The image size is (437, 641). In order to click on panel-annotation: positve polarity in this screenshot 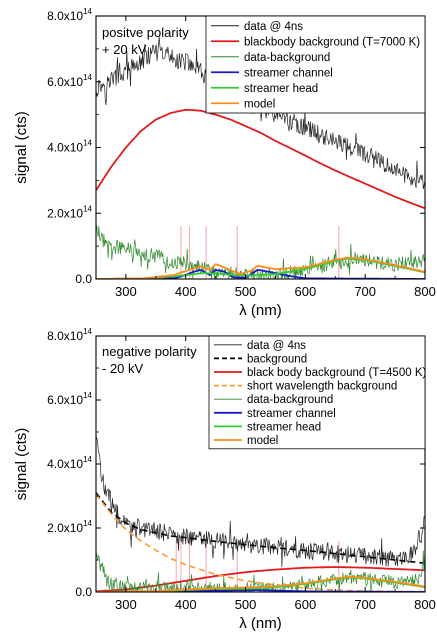, I will do `click(145, 32)`.